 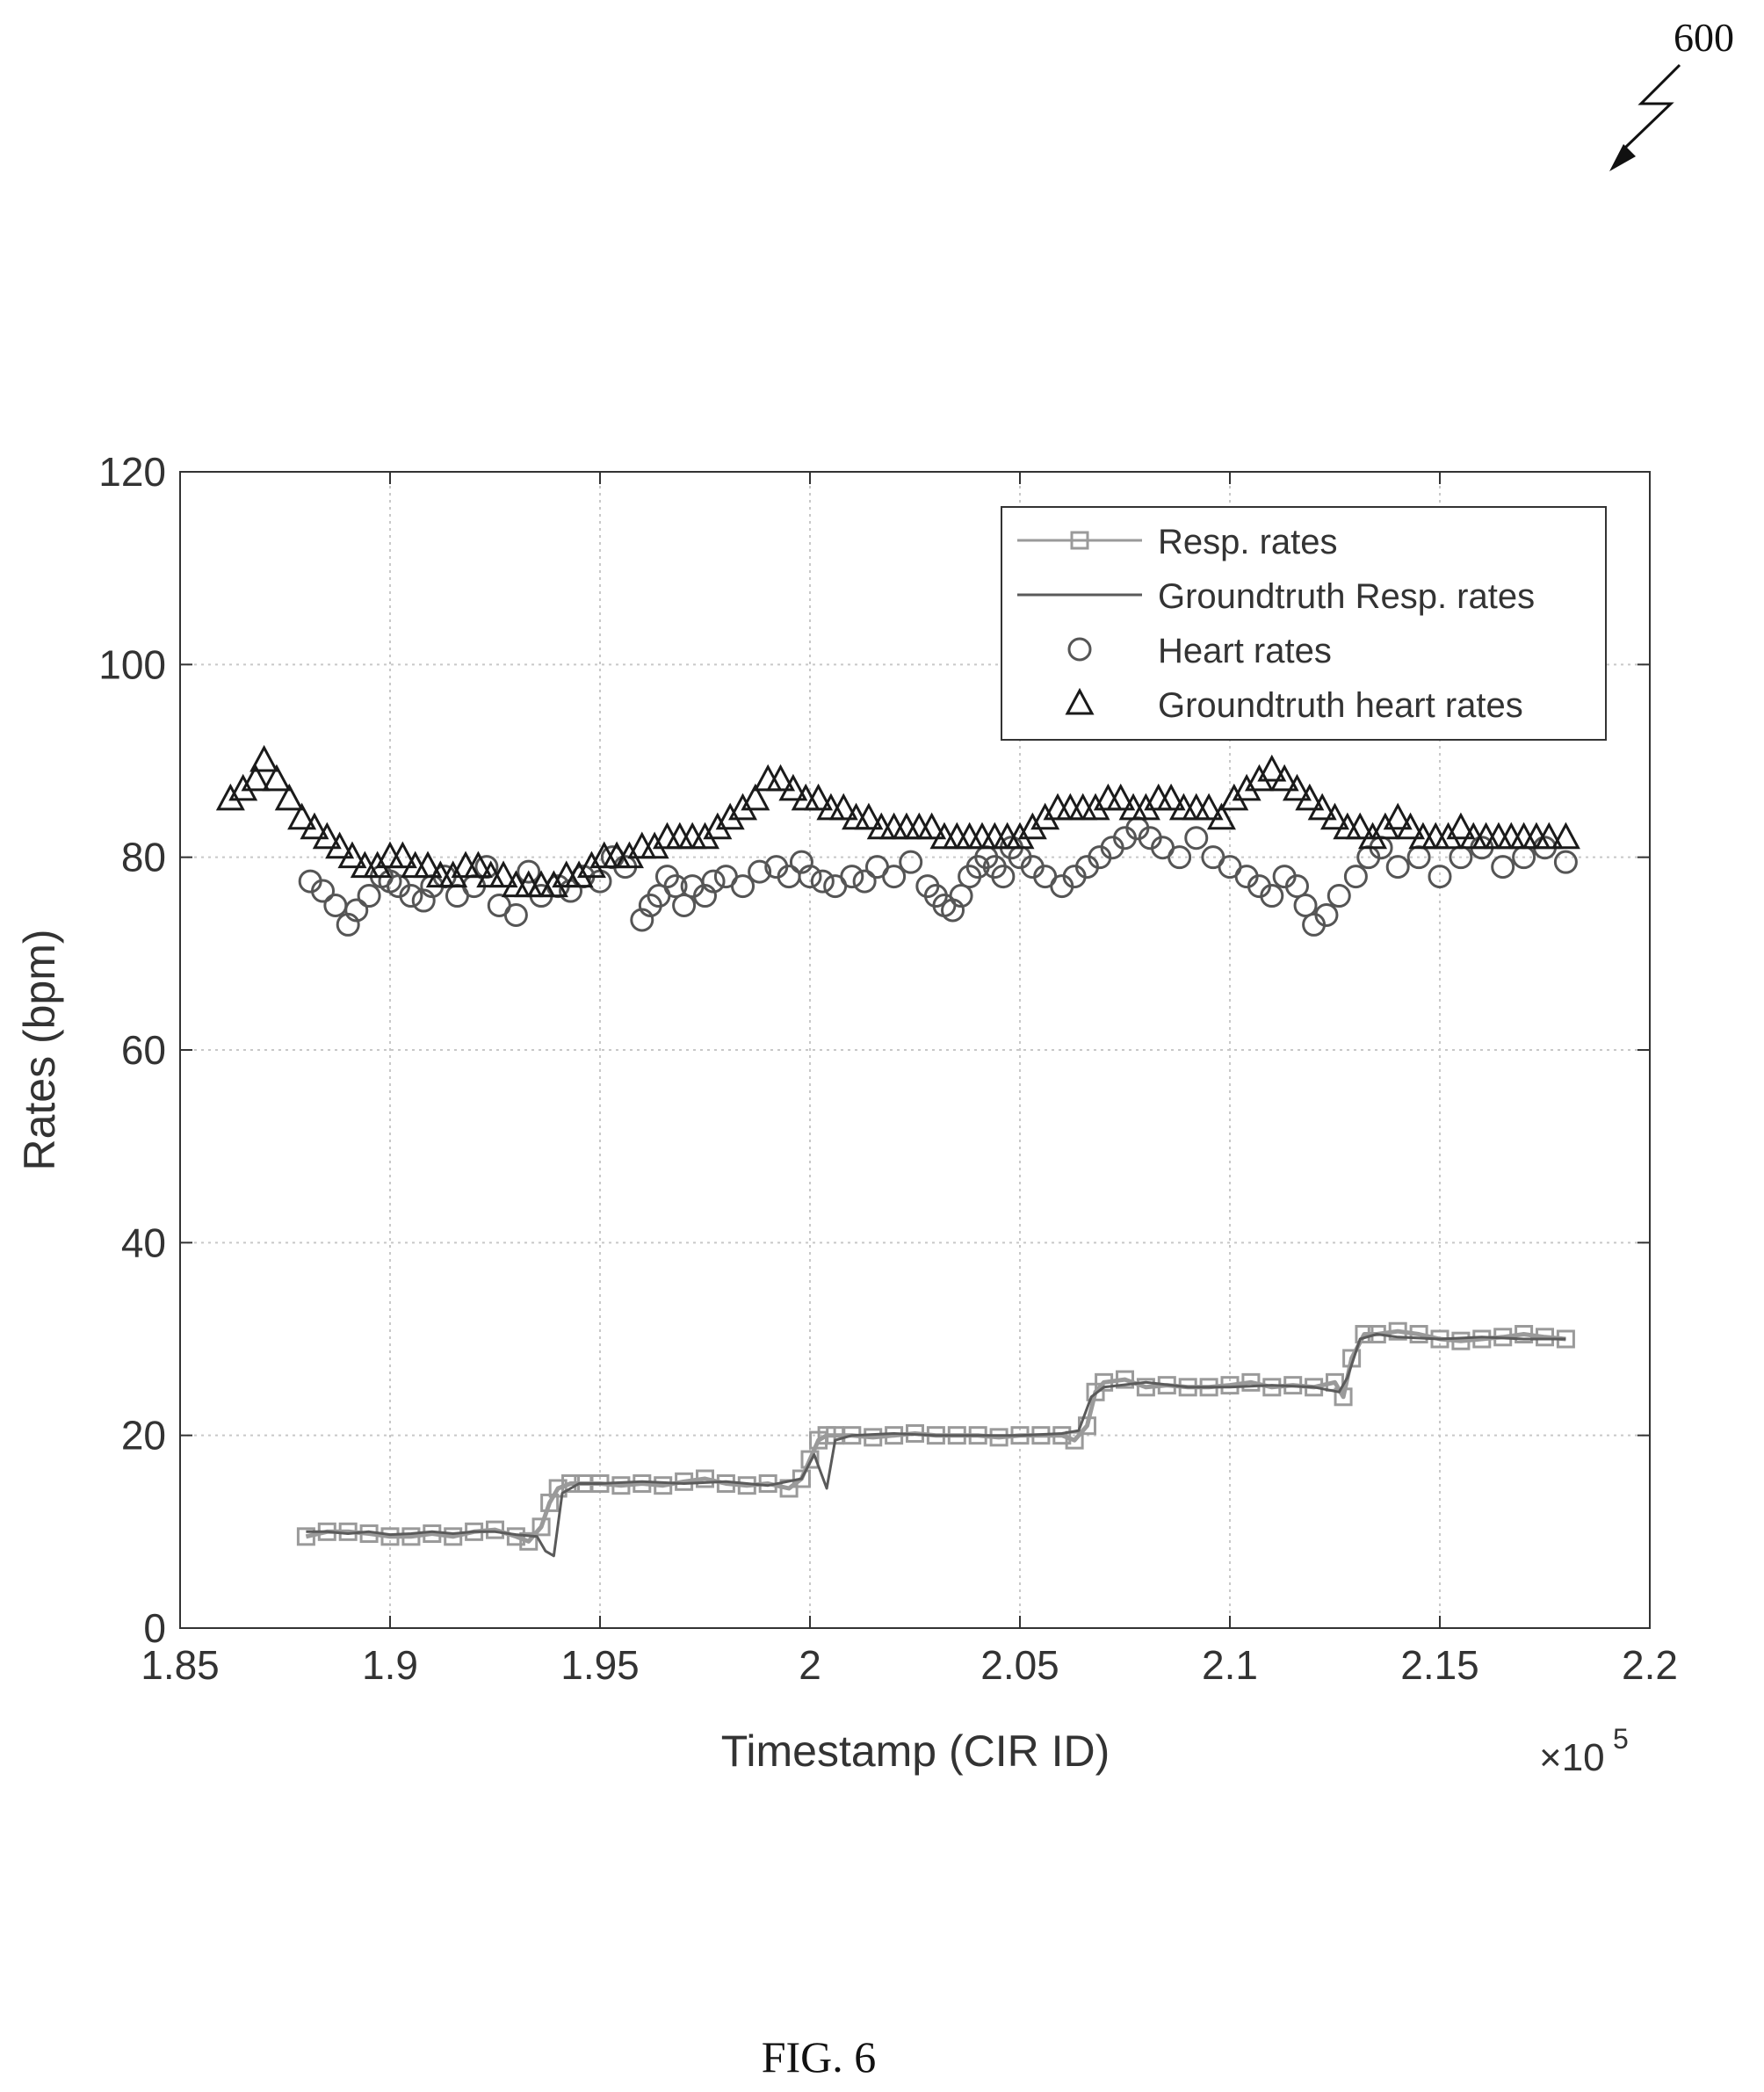 I want to click on y-tick-label: 60, so click(x=143, y=1050).